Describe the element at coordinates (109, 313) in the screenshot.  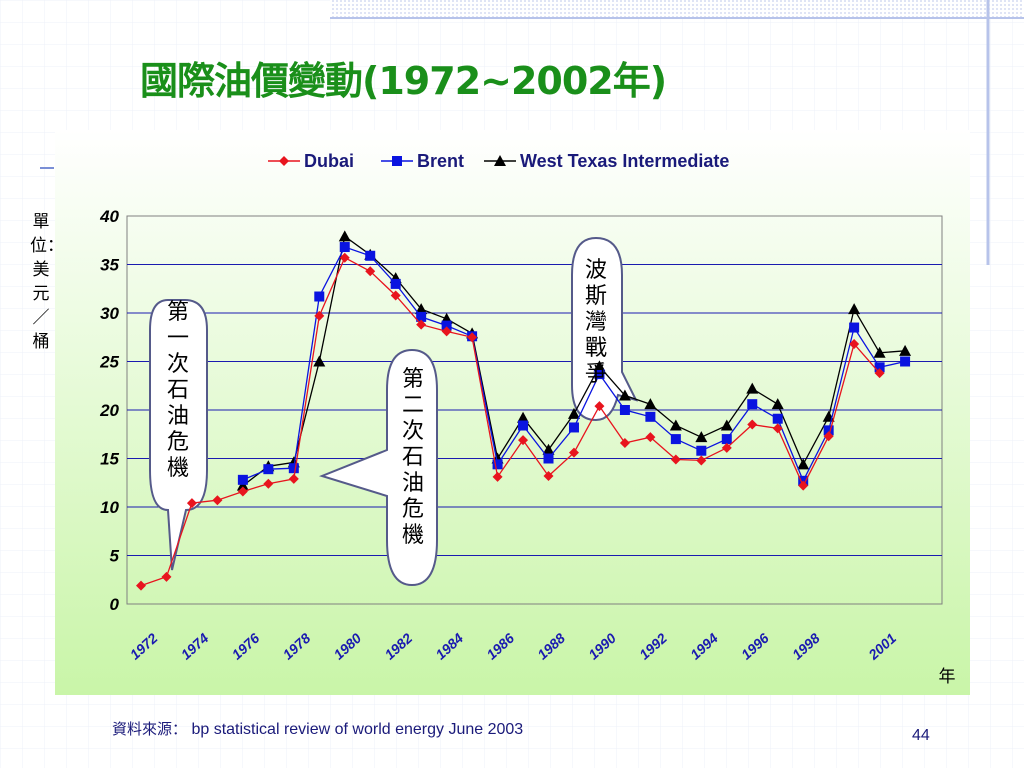
I see `y-tick-label: 30` at that location.